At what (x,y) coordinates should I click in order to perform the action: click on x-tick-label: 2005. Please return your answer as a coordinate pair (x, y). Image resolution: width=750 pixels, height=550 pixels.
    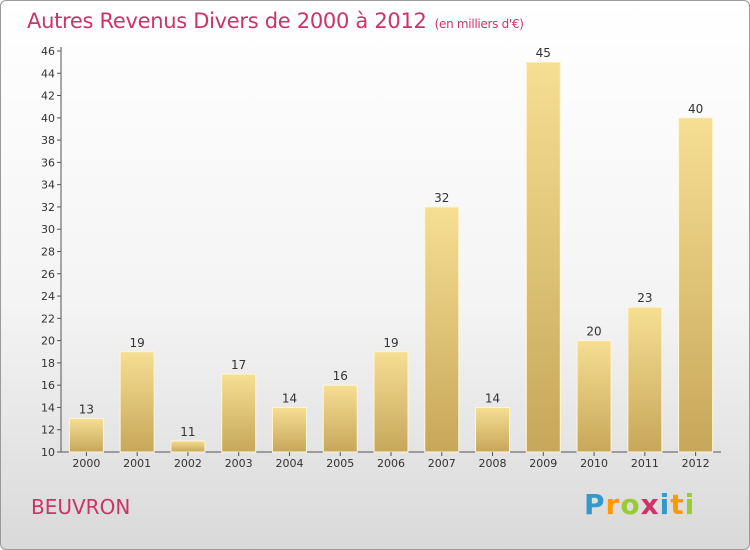
    Looking at the image, I should click on (340, 463).